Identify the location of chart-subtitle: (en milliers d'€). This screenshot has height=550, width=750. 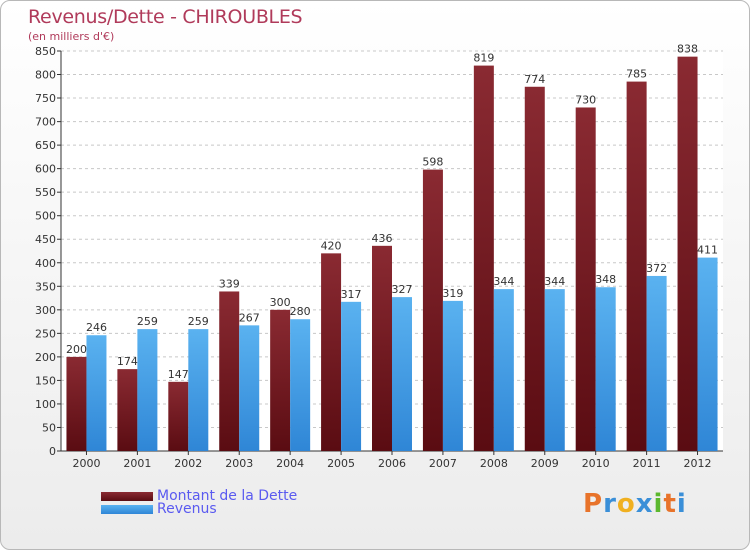
(71, 36).